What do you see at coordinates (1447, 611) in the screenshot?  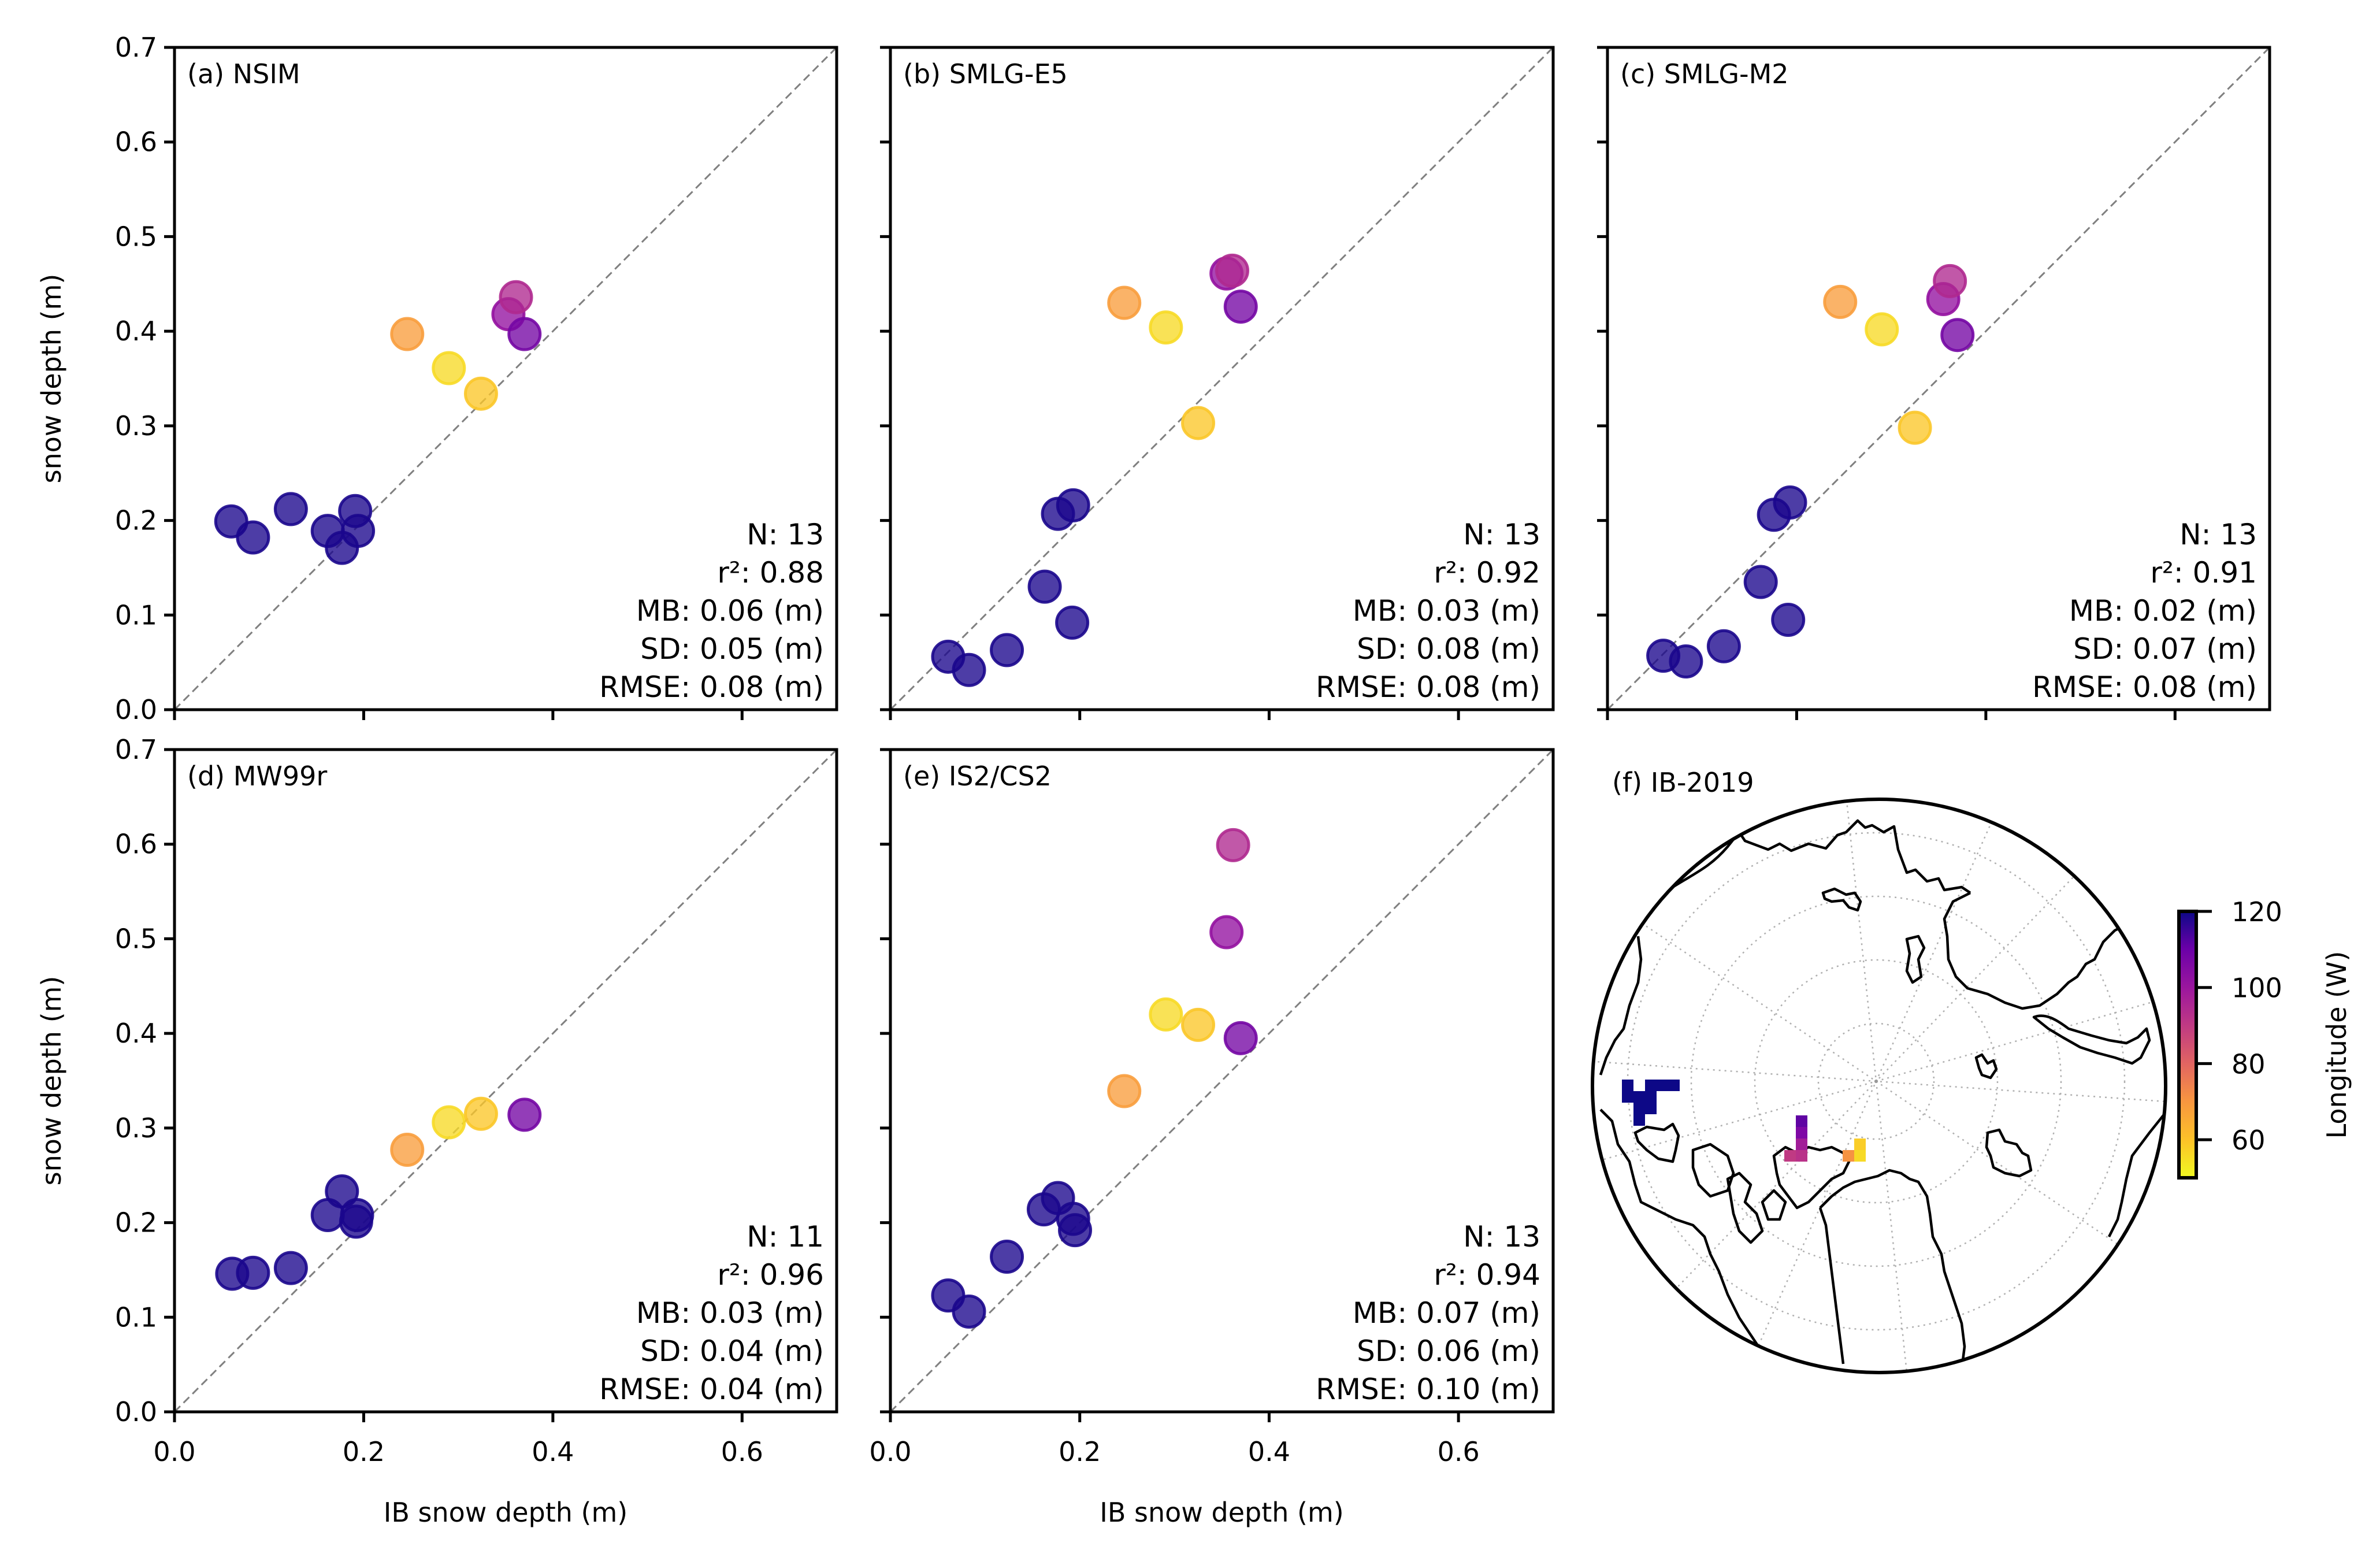 I see `stat-line: MB: 0.03 (m)` at bounding box center [1447, 611].